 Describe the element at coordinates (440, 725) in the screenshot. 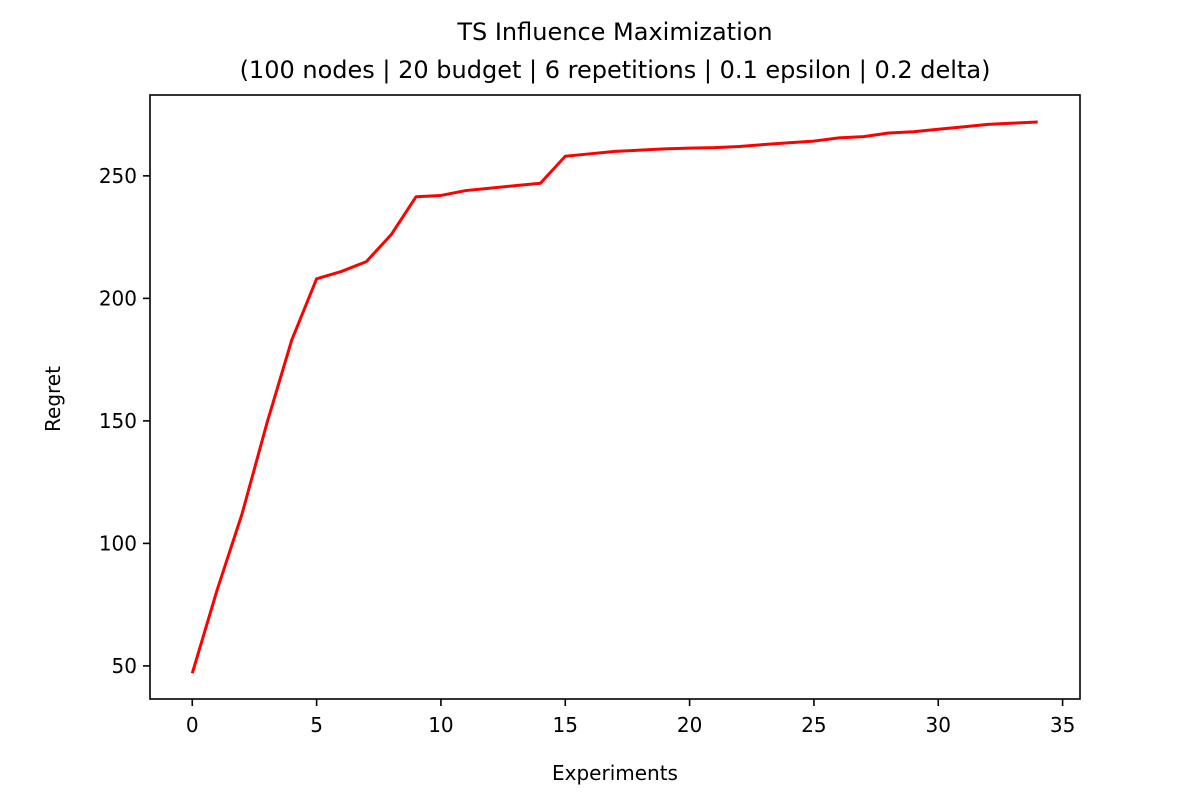

I see `x-tick-label-10: 10` at that location.